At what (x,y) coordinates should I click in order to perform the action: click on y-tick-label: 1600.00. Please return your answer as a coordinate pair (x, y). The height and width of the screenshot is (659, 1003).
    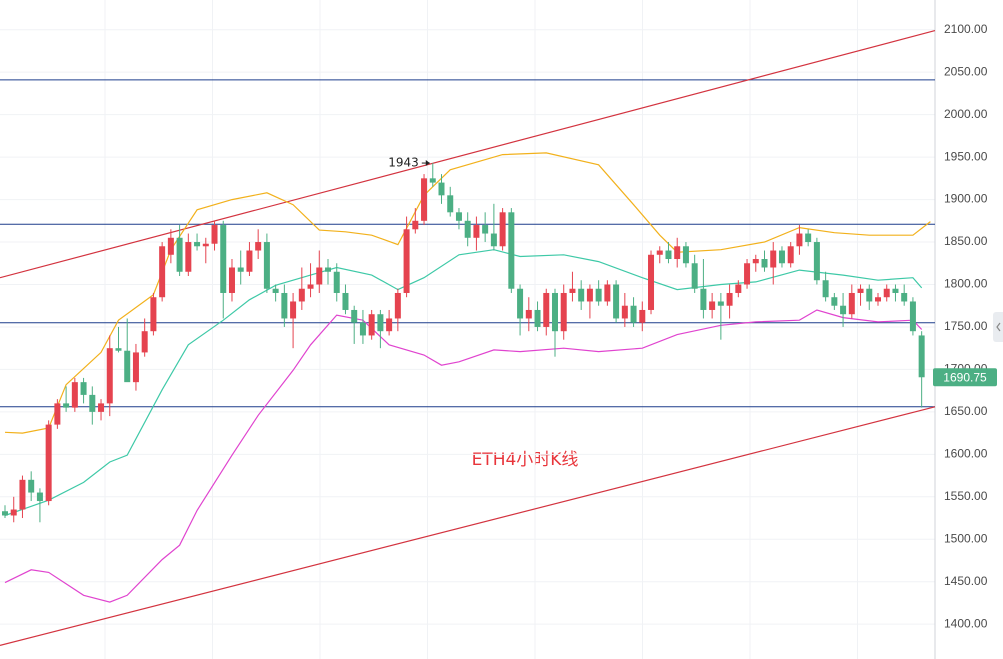
    Looking at the image, I should click on (966, 454).